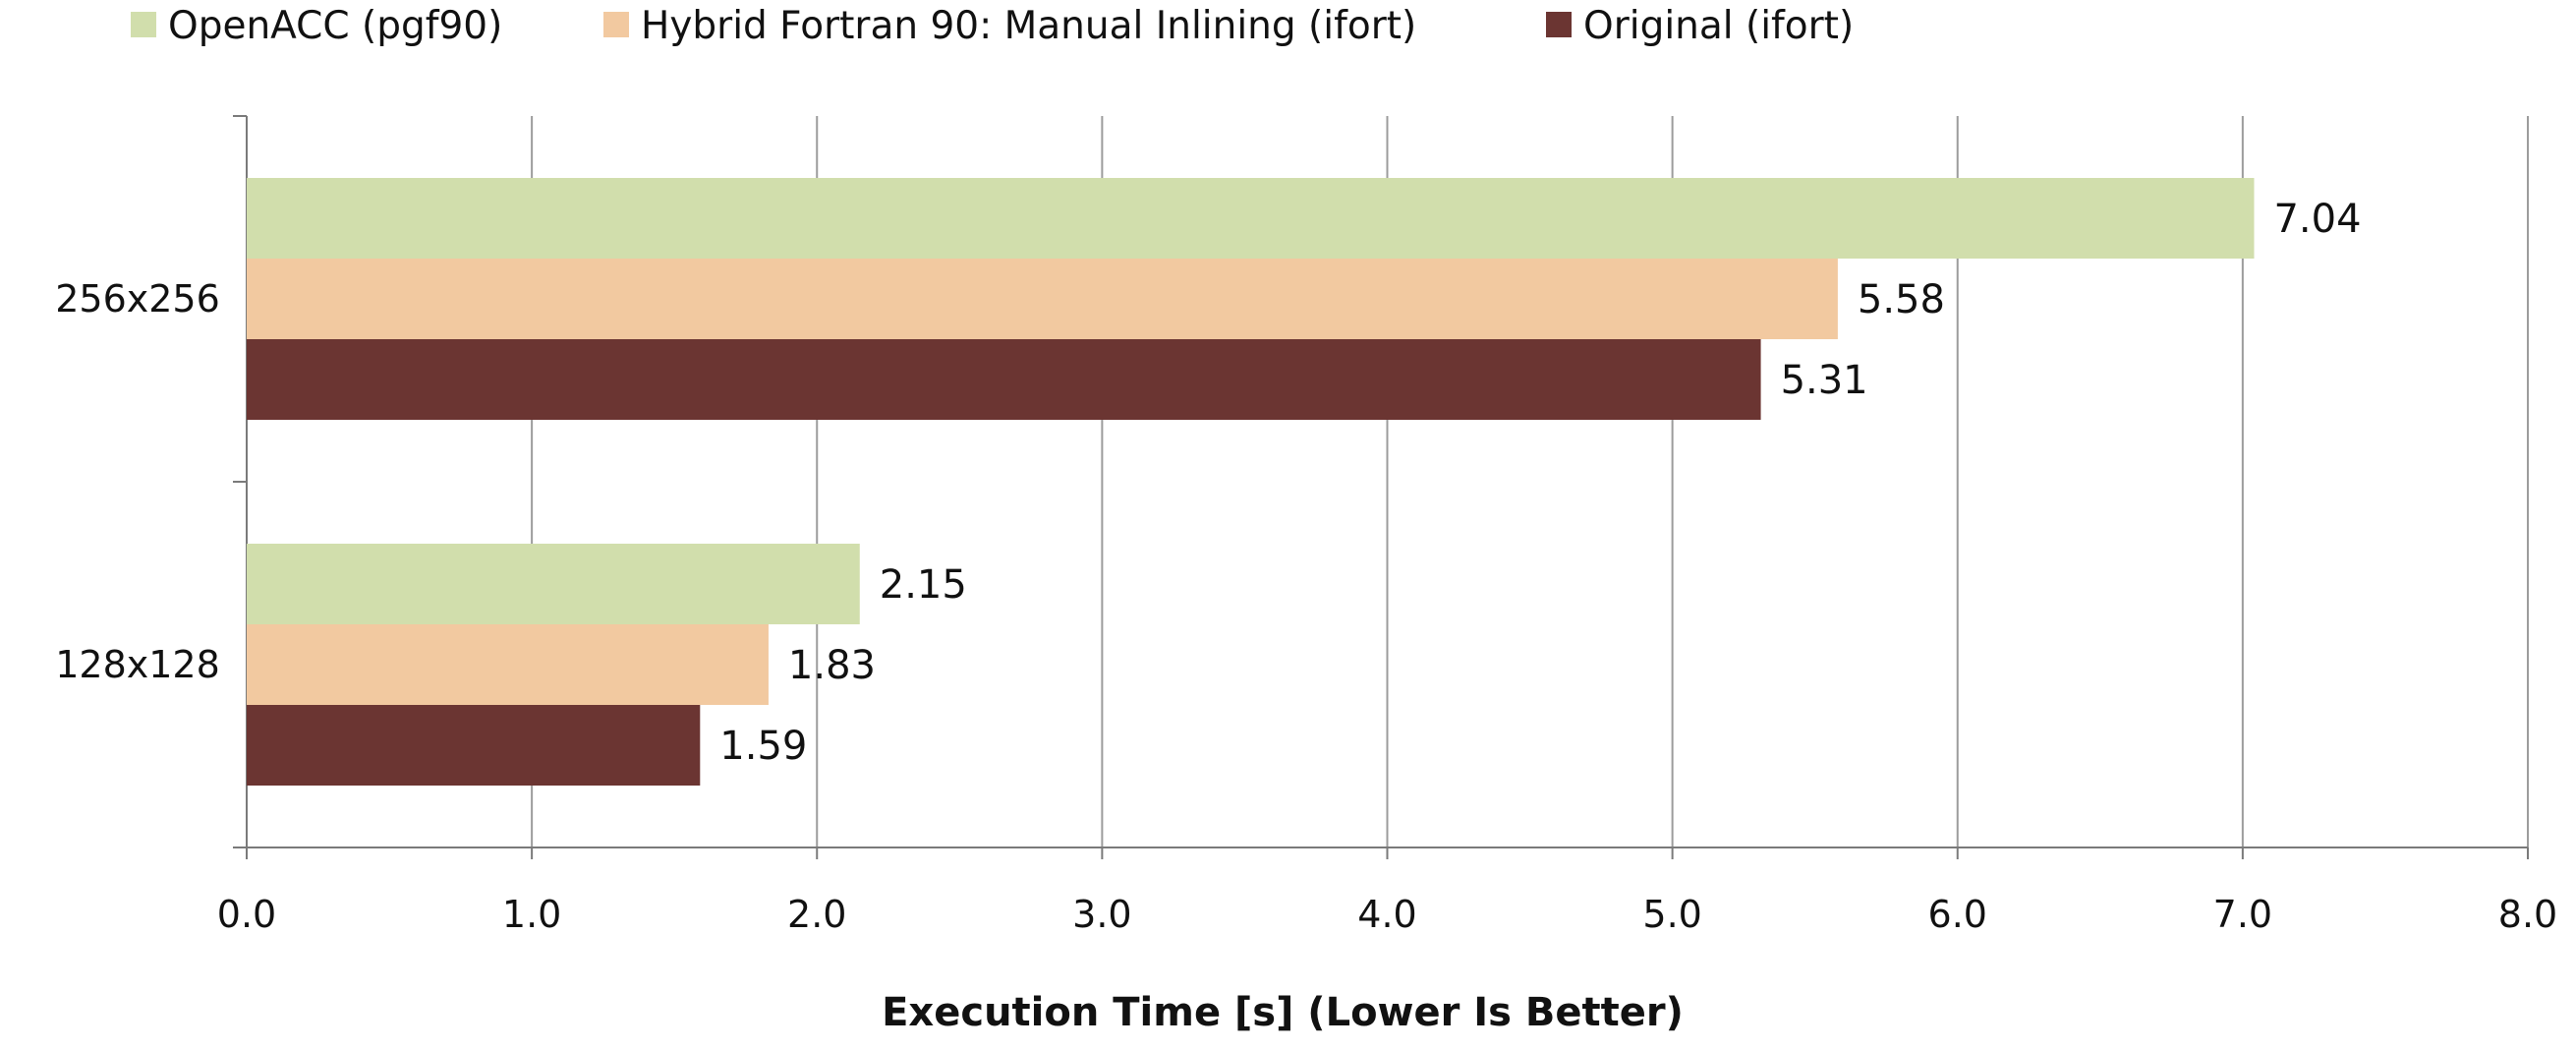 Image resolution: width=2576 pixels, height=1051 pixels. Describe the element at coordinates (335, 26) in the screenshot. I see `legend-label: OpenACC (pgf90)` at that location.